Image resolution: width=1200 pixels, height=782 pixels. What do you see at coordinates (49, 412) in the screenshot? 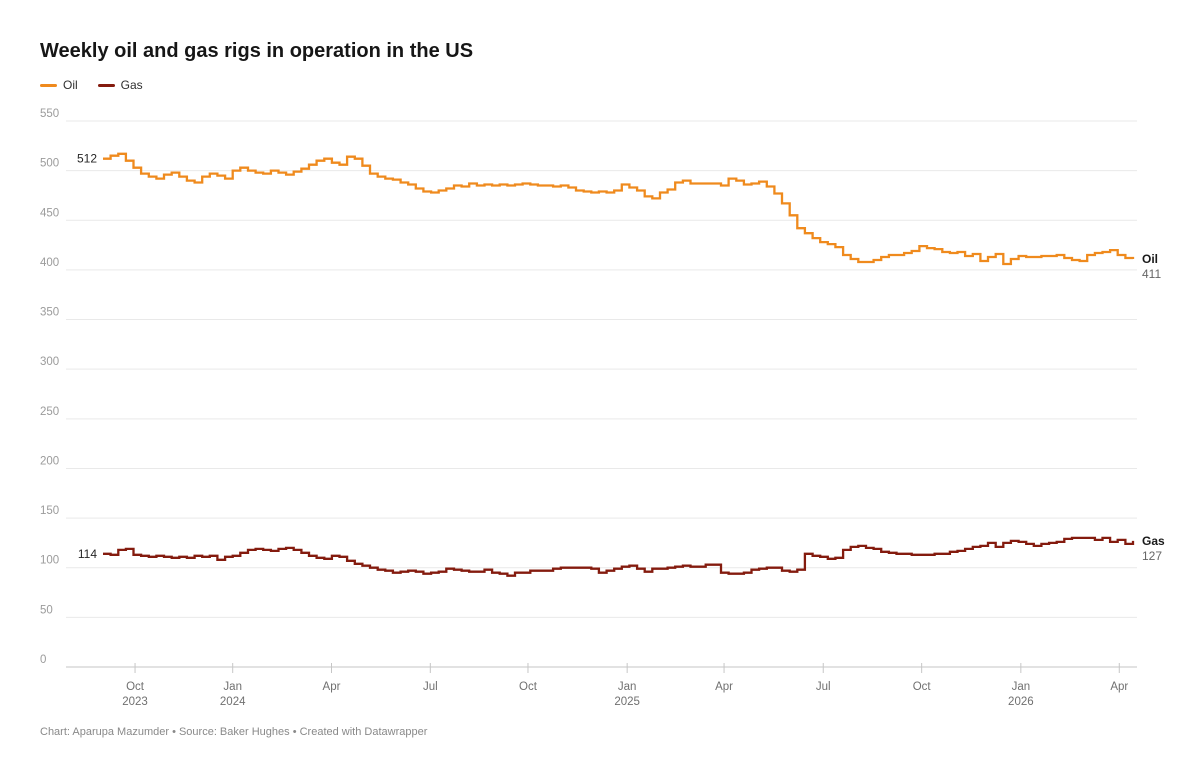
I see `y-axis-label: 250` at bounding box center [49, 412].